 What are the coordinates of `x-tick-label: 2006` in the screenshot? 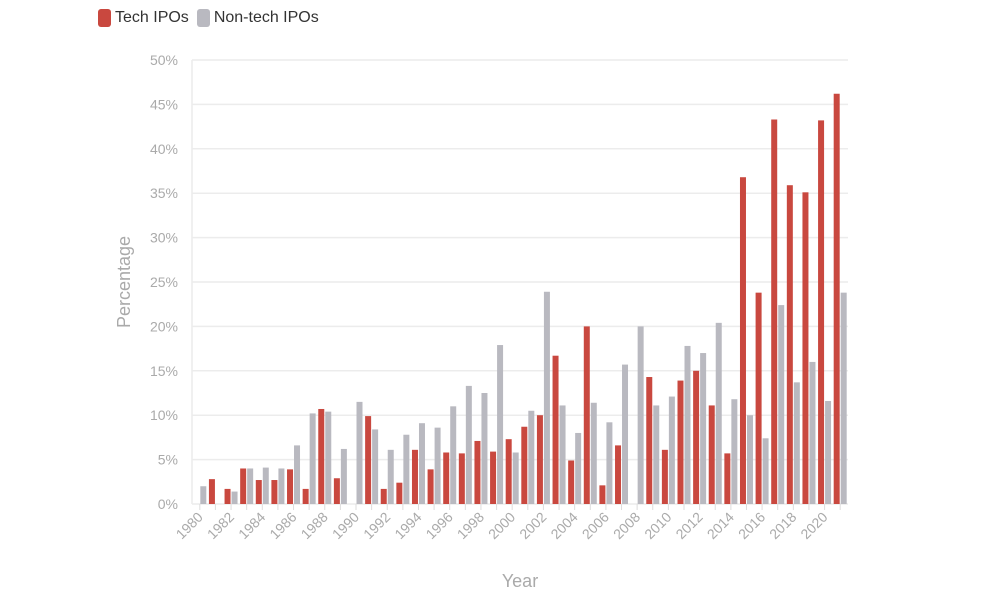 It's located at (595, 525).